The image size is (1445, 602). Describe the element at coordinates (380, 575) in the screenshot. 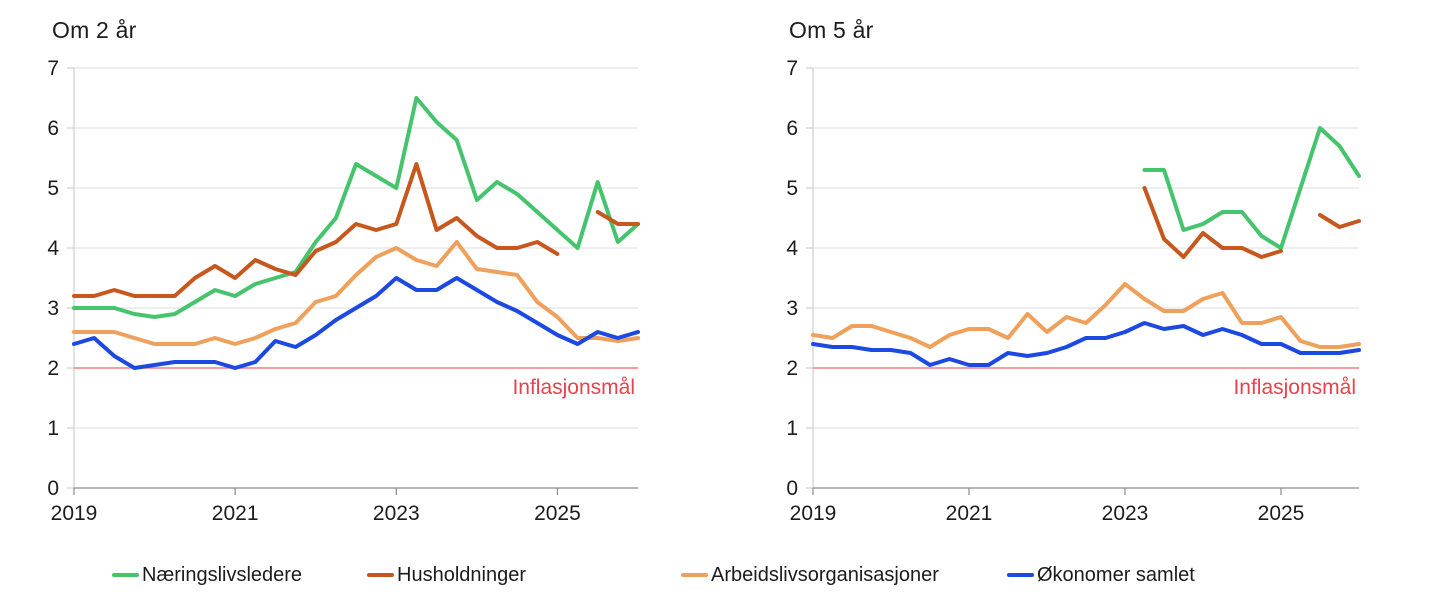

I see `legend-swatch-rust` at that location.